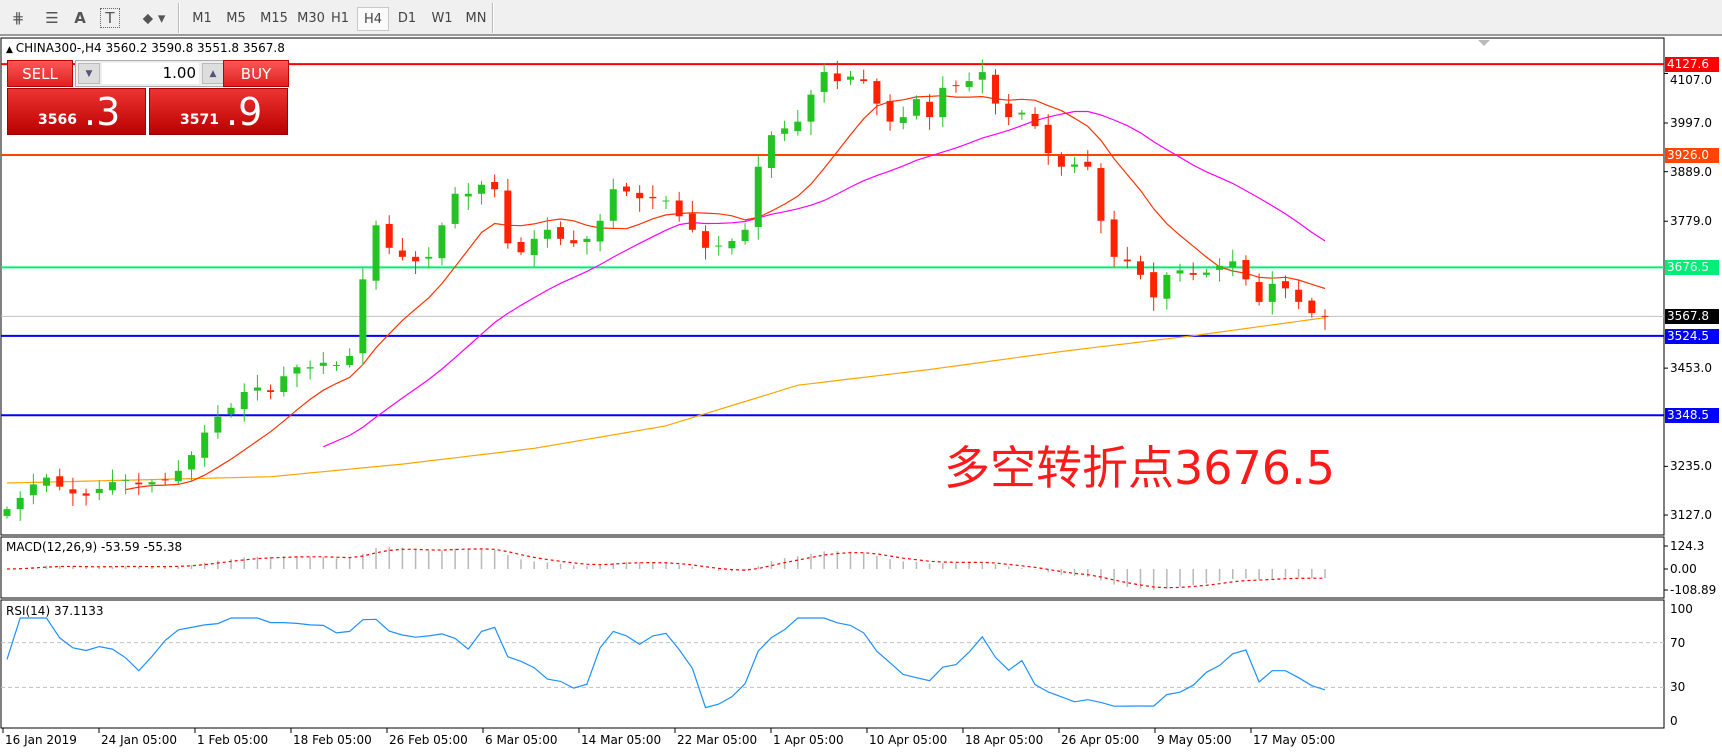 Image resolution: width=1722 pixels, height=753 pixels. What do you see at coordinates (832, 567) in the screenshot?
I see `macd-panel-frame` at bounding box center [832, 567].